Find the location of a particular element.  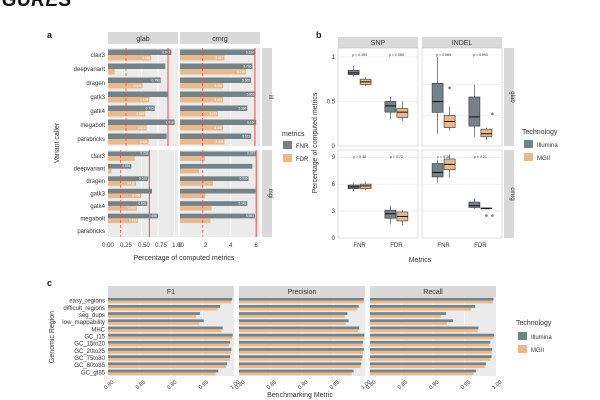

data-label: 5.611 is located at coordinates (246, 137).